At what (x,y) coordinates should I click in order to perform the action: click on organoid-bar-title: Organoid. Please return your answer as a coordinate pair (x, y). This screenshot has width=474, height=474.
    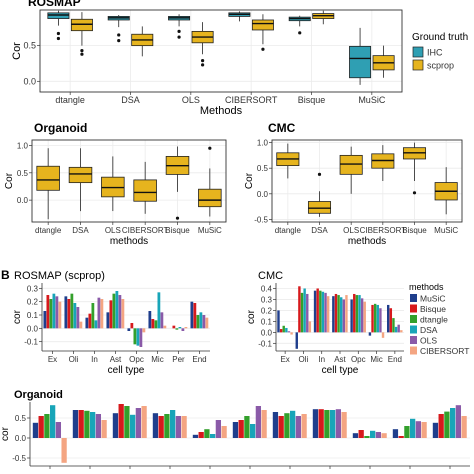
    Looking at the image, I should click on (38, 395).